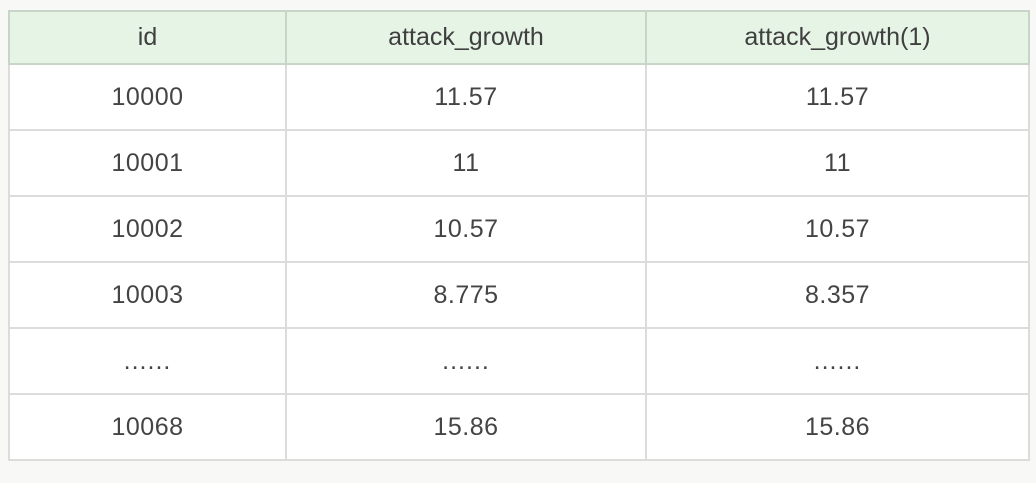 This screenshot has height=483, width=1036. Describe the element at coordinates (466, 295) in the screenshot. I see `table-cell-attack-growth: 8.775` at that location.